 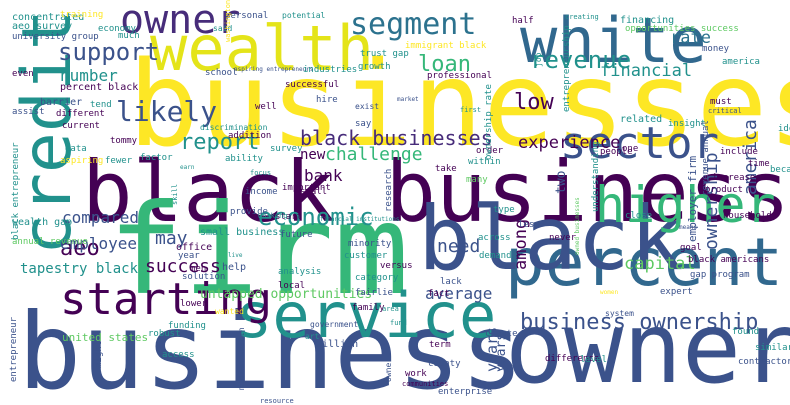 I want to click on word: lack, so click(x=451, y=282).